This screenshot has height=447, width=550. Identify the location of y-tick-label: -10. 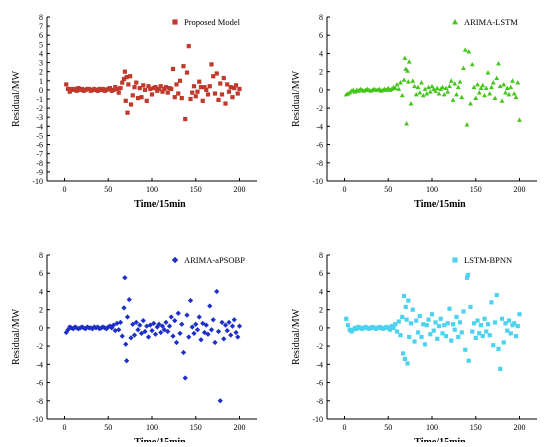
(37, 181).